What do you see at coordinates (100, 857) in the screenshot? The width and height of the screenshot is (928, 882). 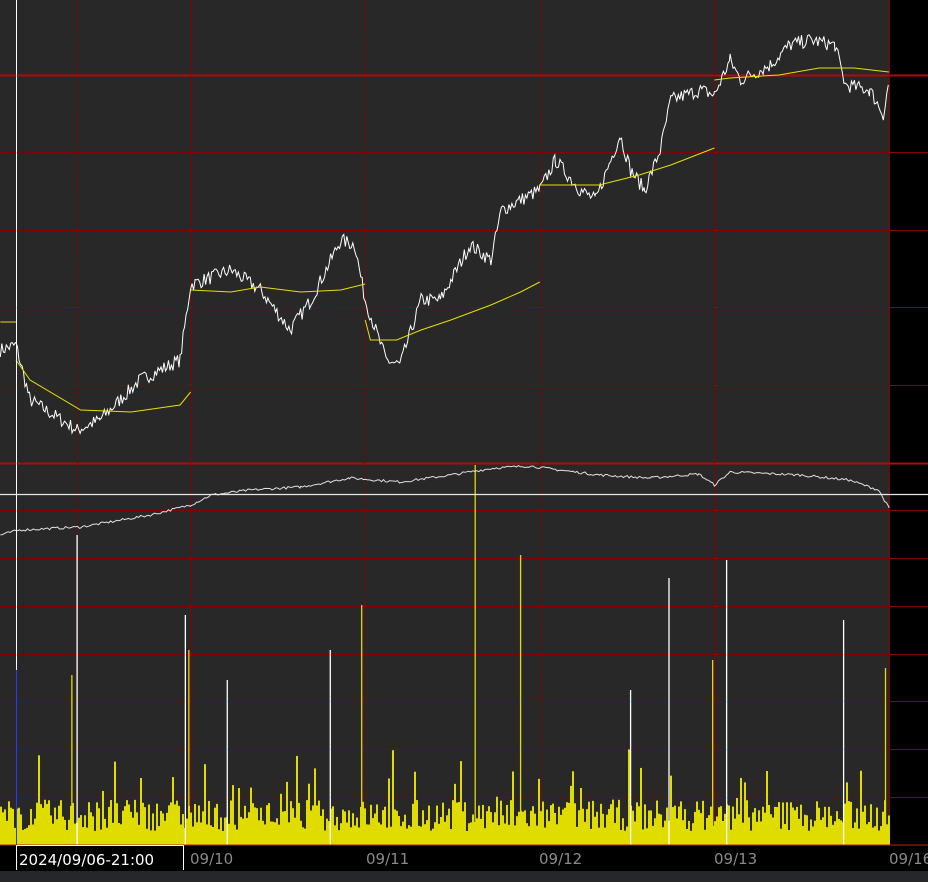 I see `cursor-time-label: 2024/09/06-21:00` at bounding box center [100, 857].